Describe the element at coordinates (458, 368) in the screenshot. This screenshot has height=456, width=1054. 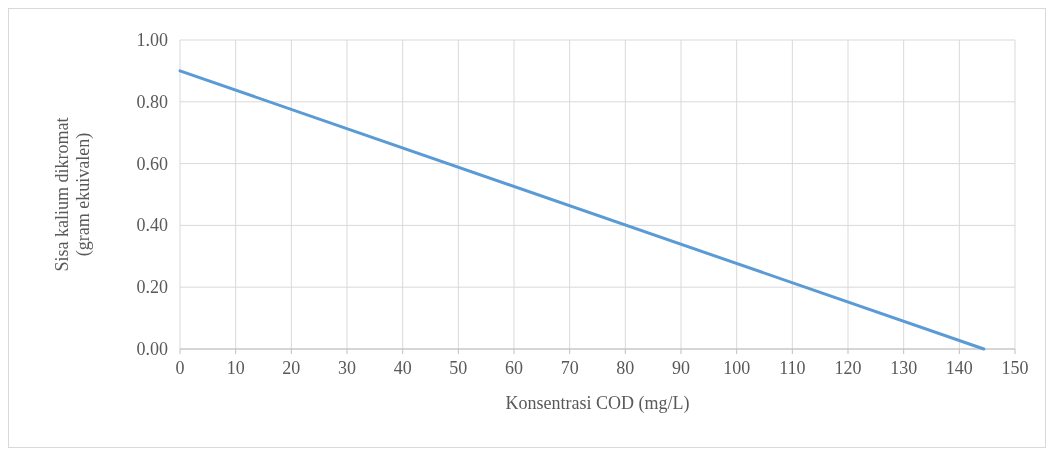
I see `x-tick-label: 50` at that location.